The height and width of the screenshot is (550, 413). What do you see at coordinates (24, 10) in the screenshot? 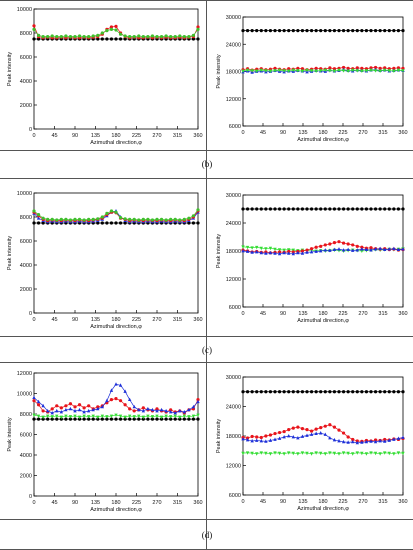
I see `y-tick-label: 10000` at bounding box center [24, 10].